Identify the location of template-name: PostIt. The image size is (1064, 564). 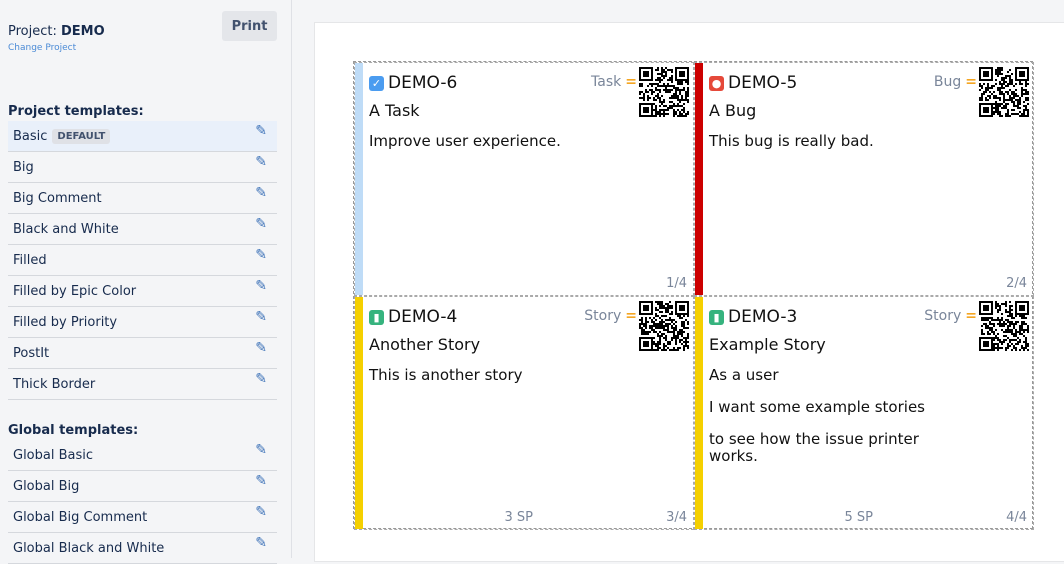
(31, 353).